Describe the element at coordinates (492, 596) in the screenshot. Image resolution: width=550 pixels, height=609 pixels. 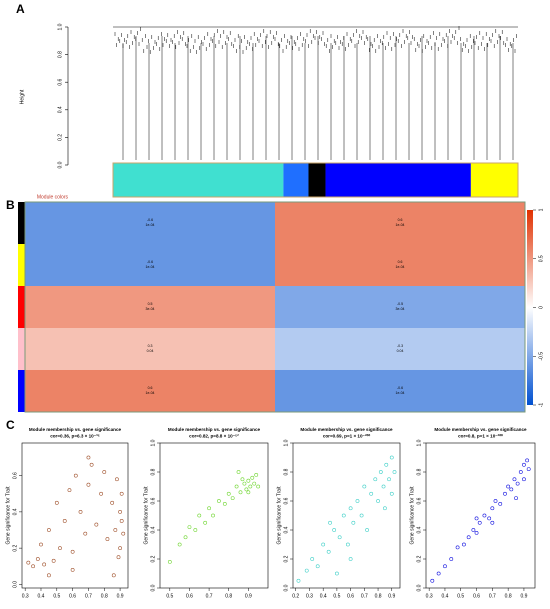
I see `x-tick-label: 0.7` at that location.